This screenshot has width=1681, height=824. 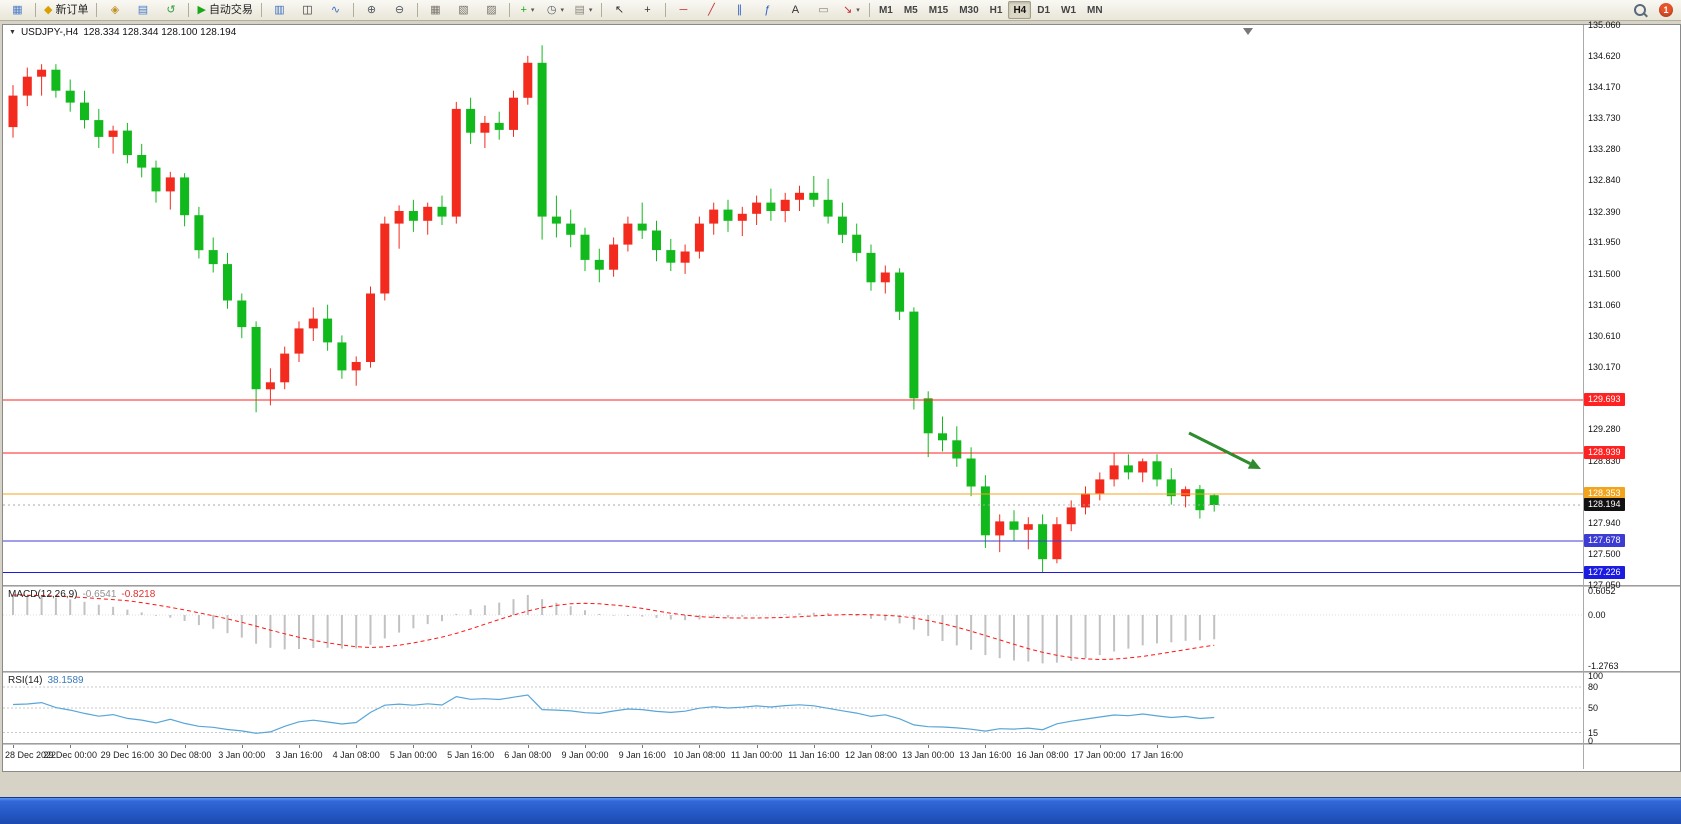 I want to click on periods-icon: ◷, so click(x=551, y=9).